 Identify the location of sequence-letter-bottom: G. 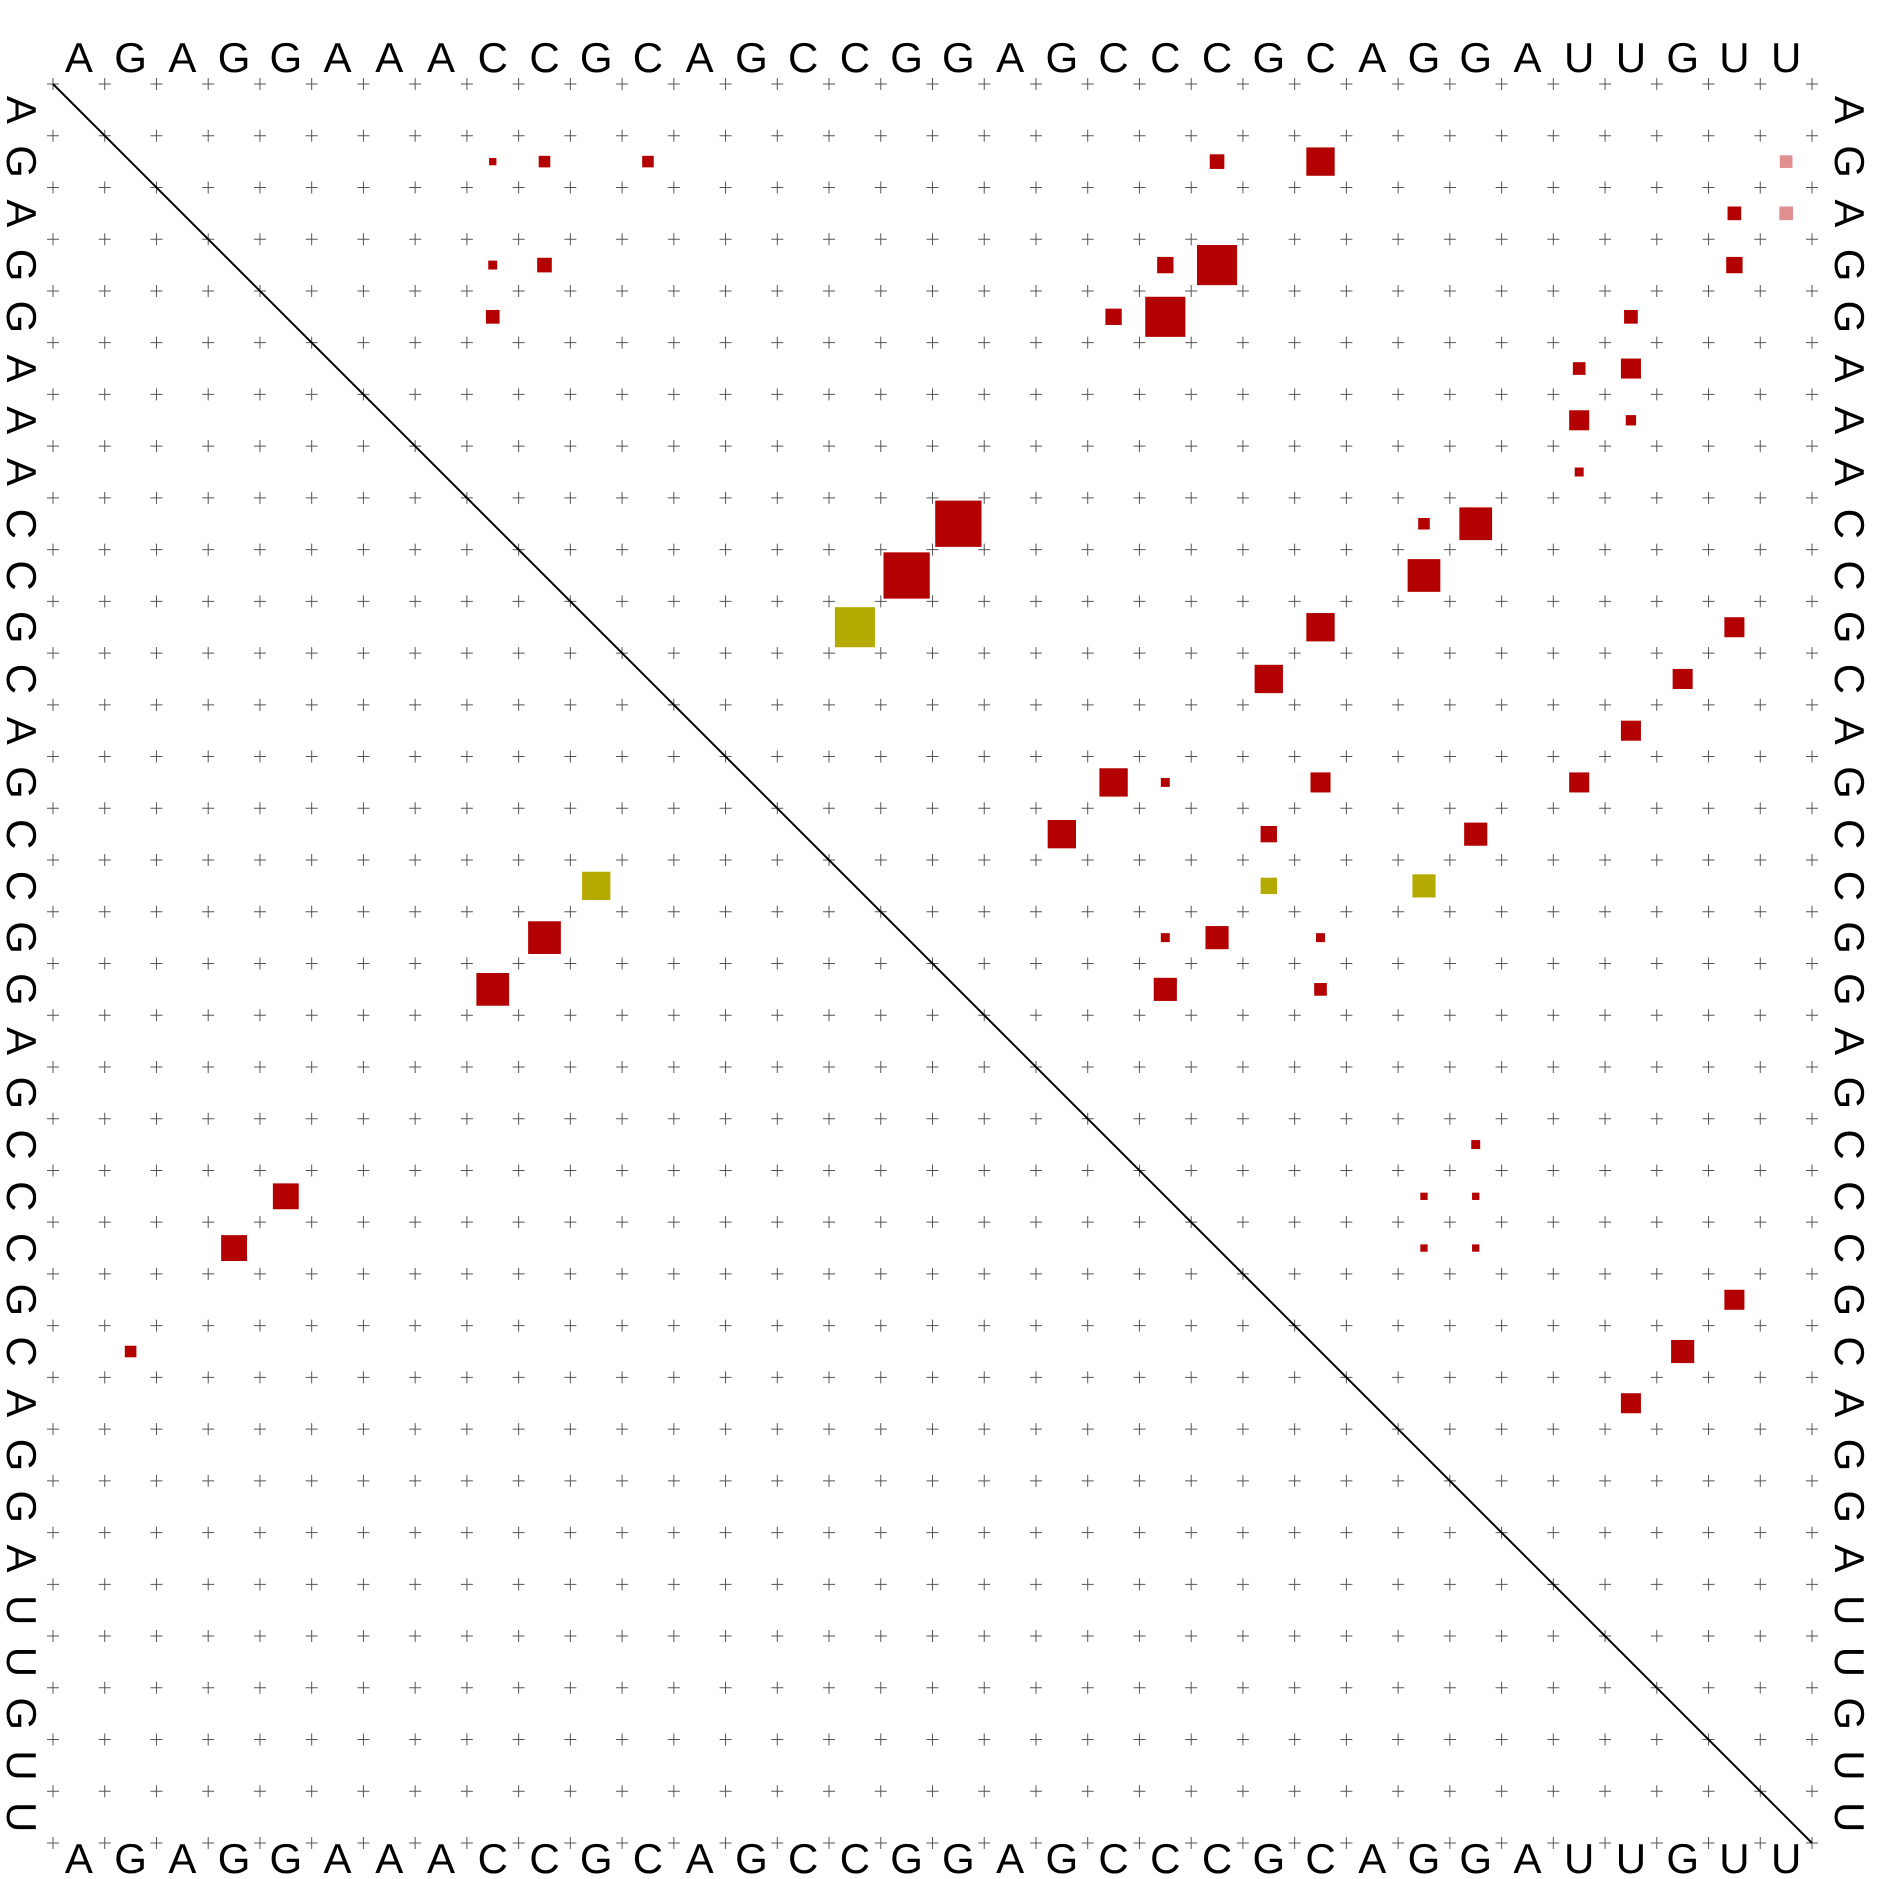
(751, 1857).